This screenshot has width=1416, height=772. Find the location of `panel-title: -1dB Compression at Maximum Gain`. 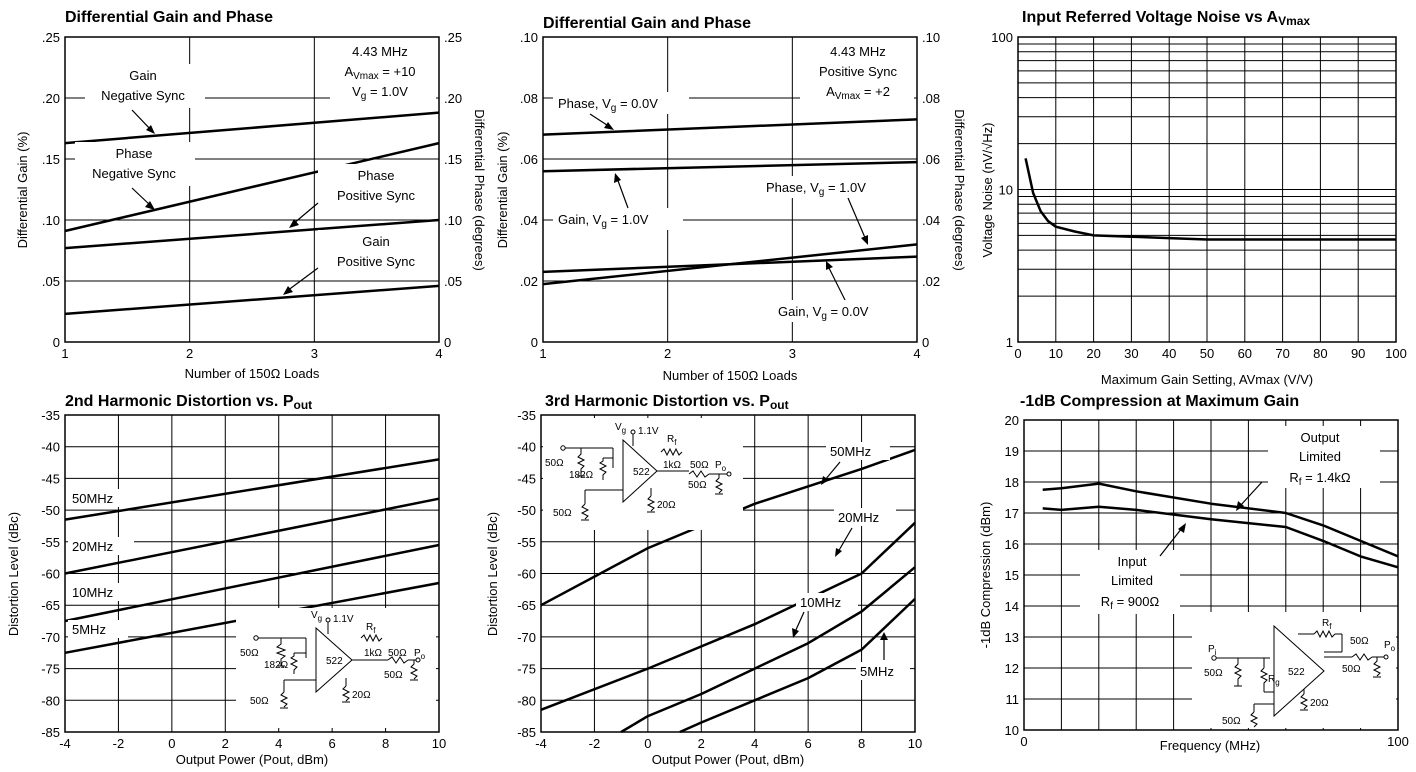

panel-title: -1dB Compression at Maximum Gain is located at coordinates (1159, 401).